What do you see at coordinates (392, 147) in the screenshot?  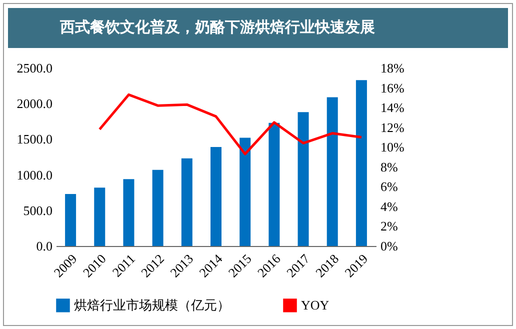 I see `y2-tick-label: 10%` at bounding box center [392, 147].